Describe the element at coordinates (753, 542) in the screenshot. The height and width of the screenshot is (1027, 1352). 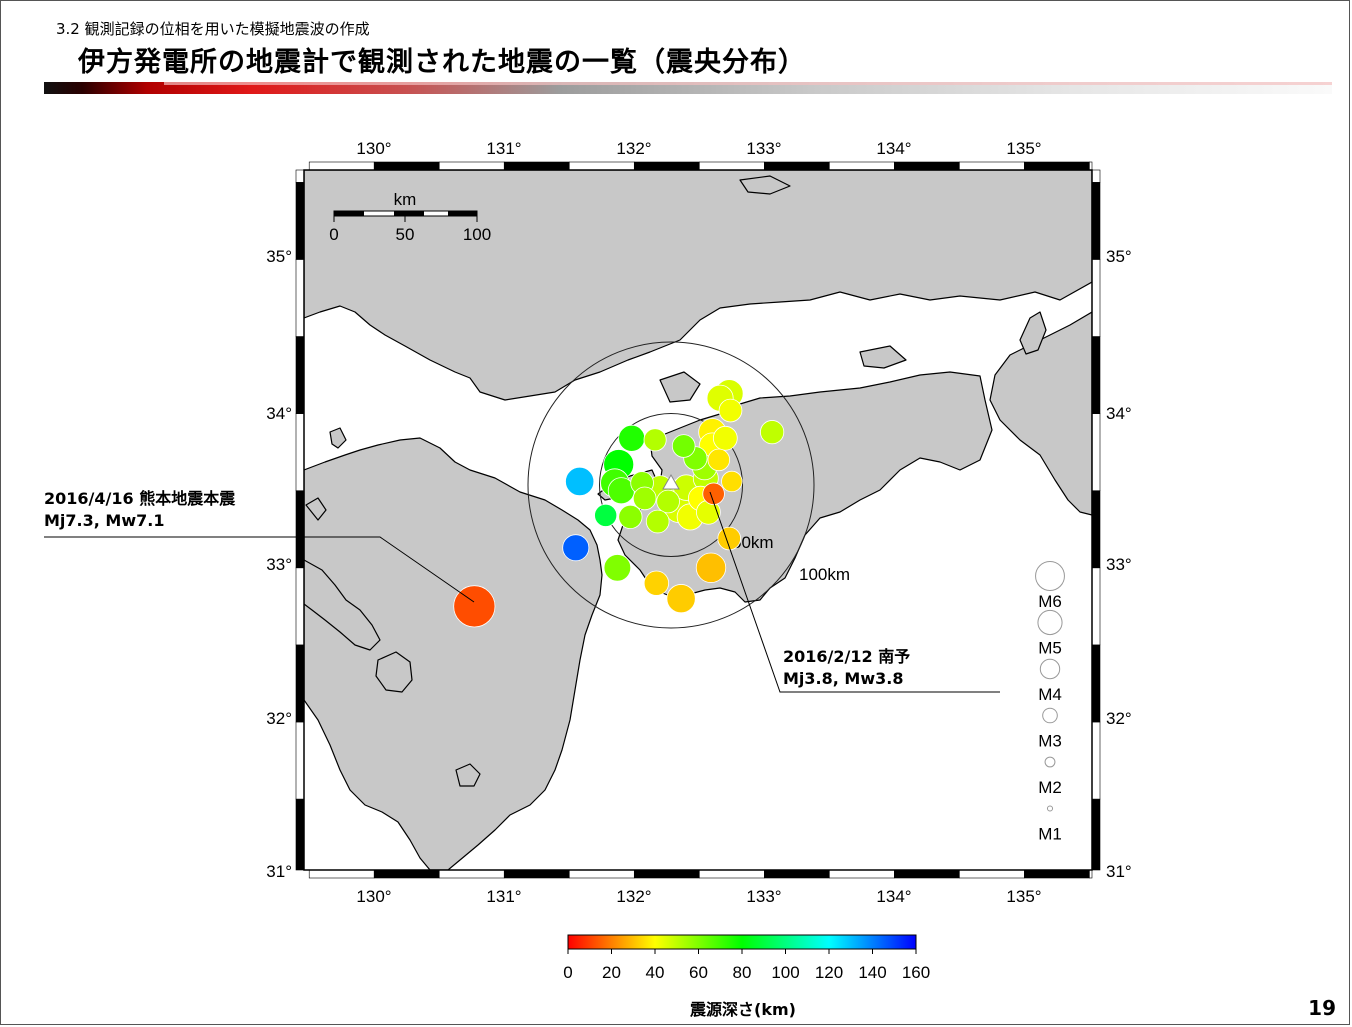
I see `ring-label-50km: 50km` at that location.